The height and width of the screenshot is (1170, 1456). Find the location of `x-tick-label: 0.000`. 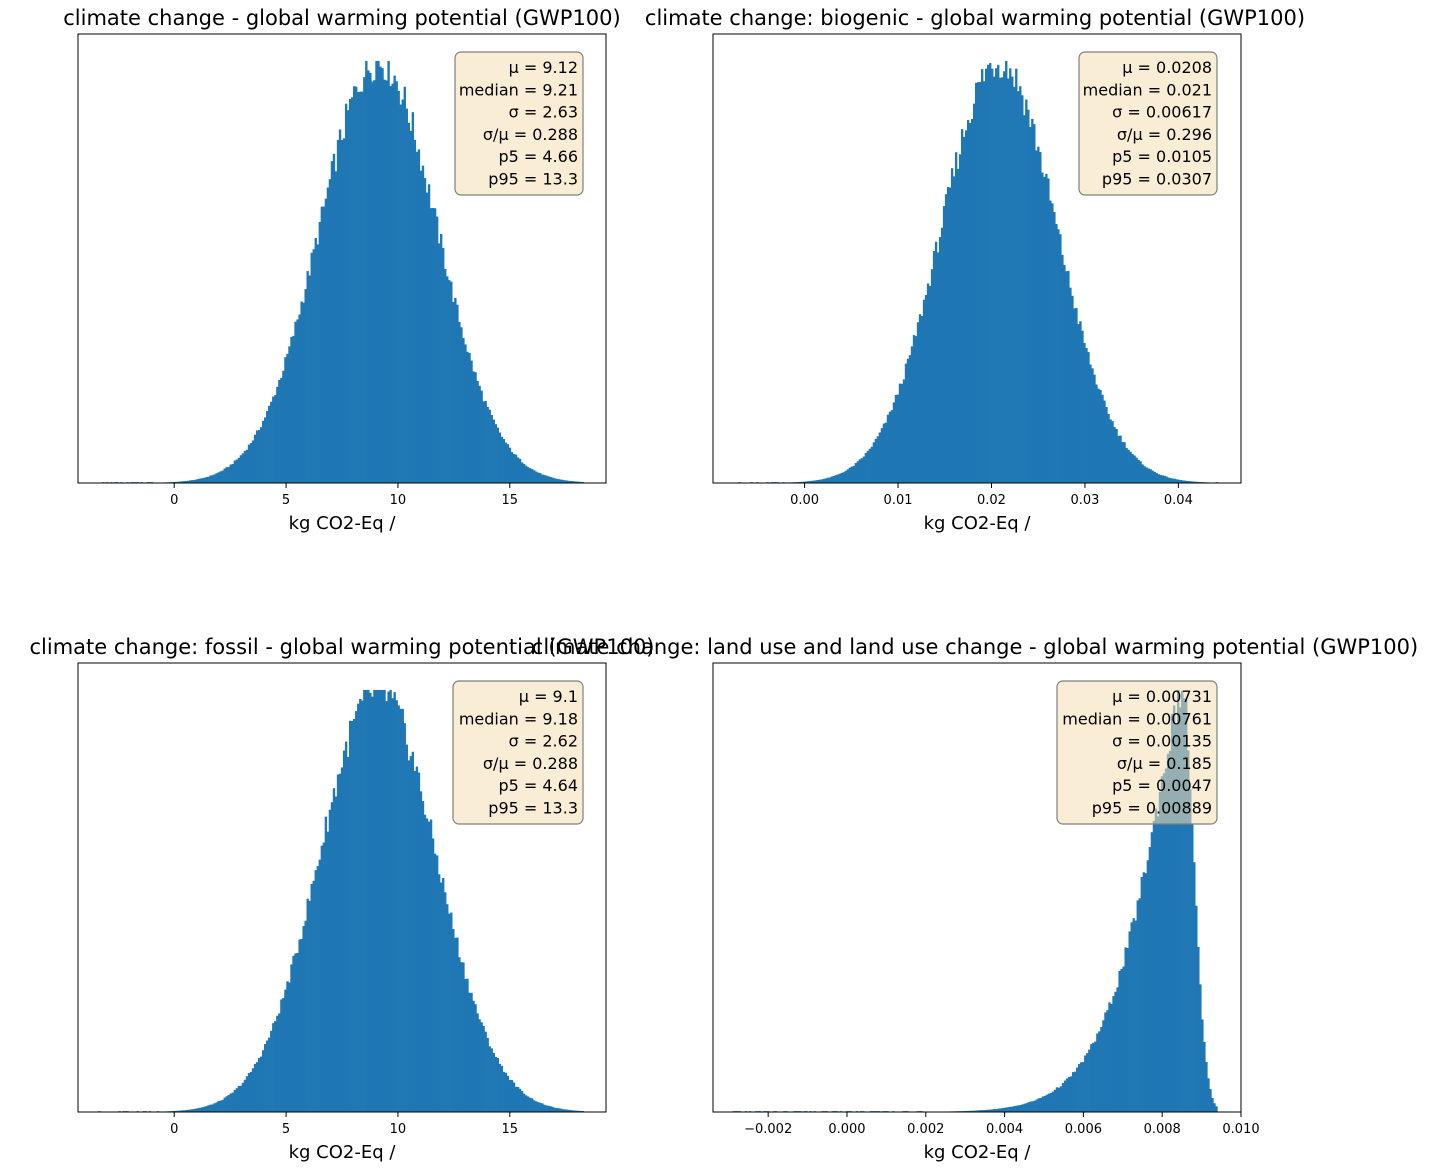

x-tick-label: 0.000 is located at coordinates (846, 1129).